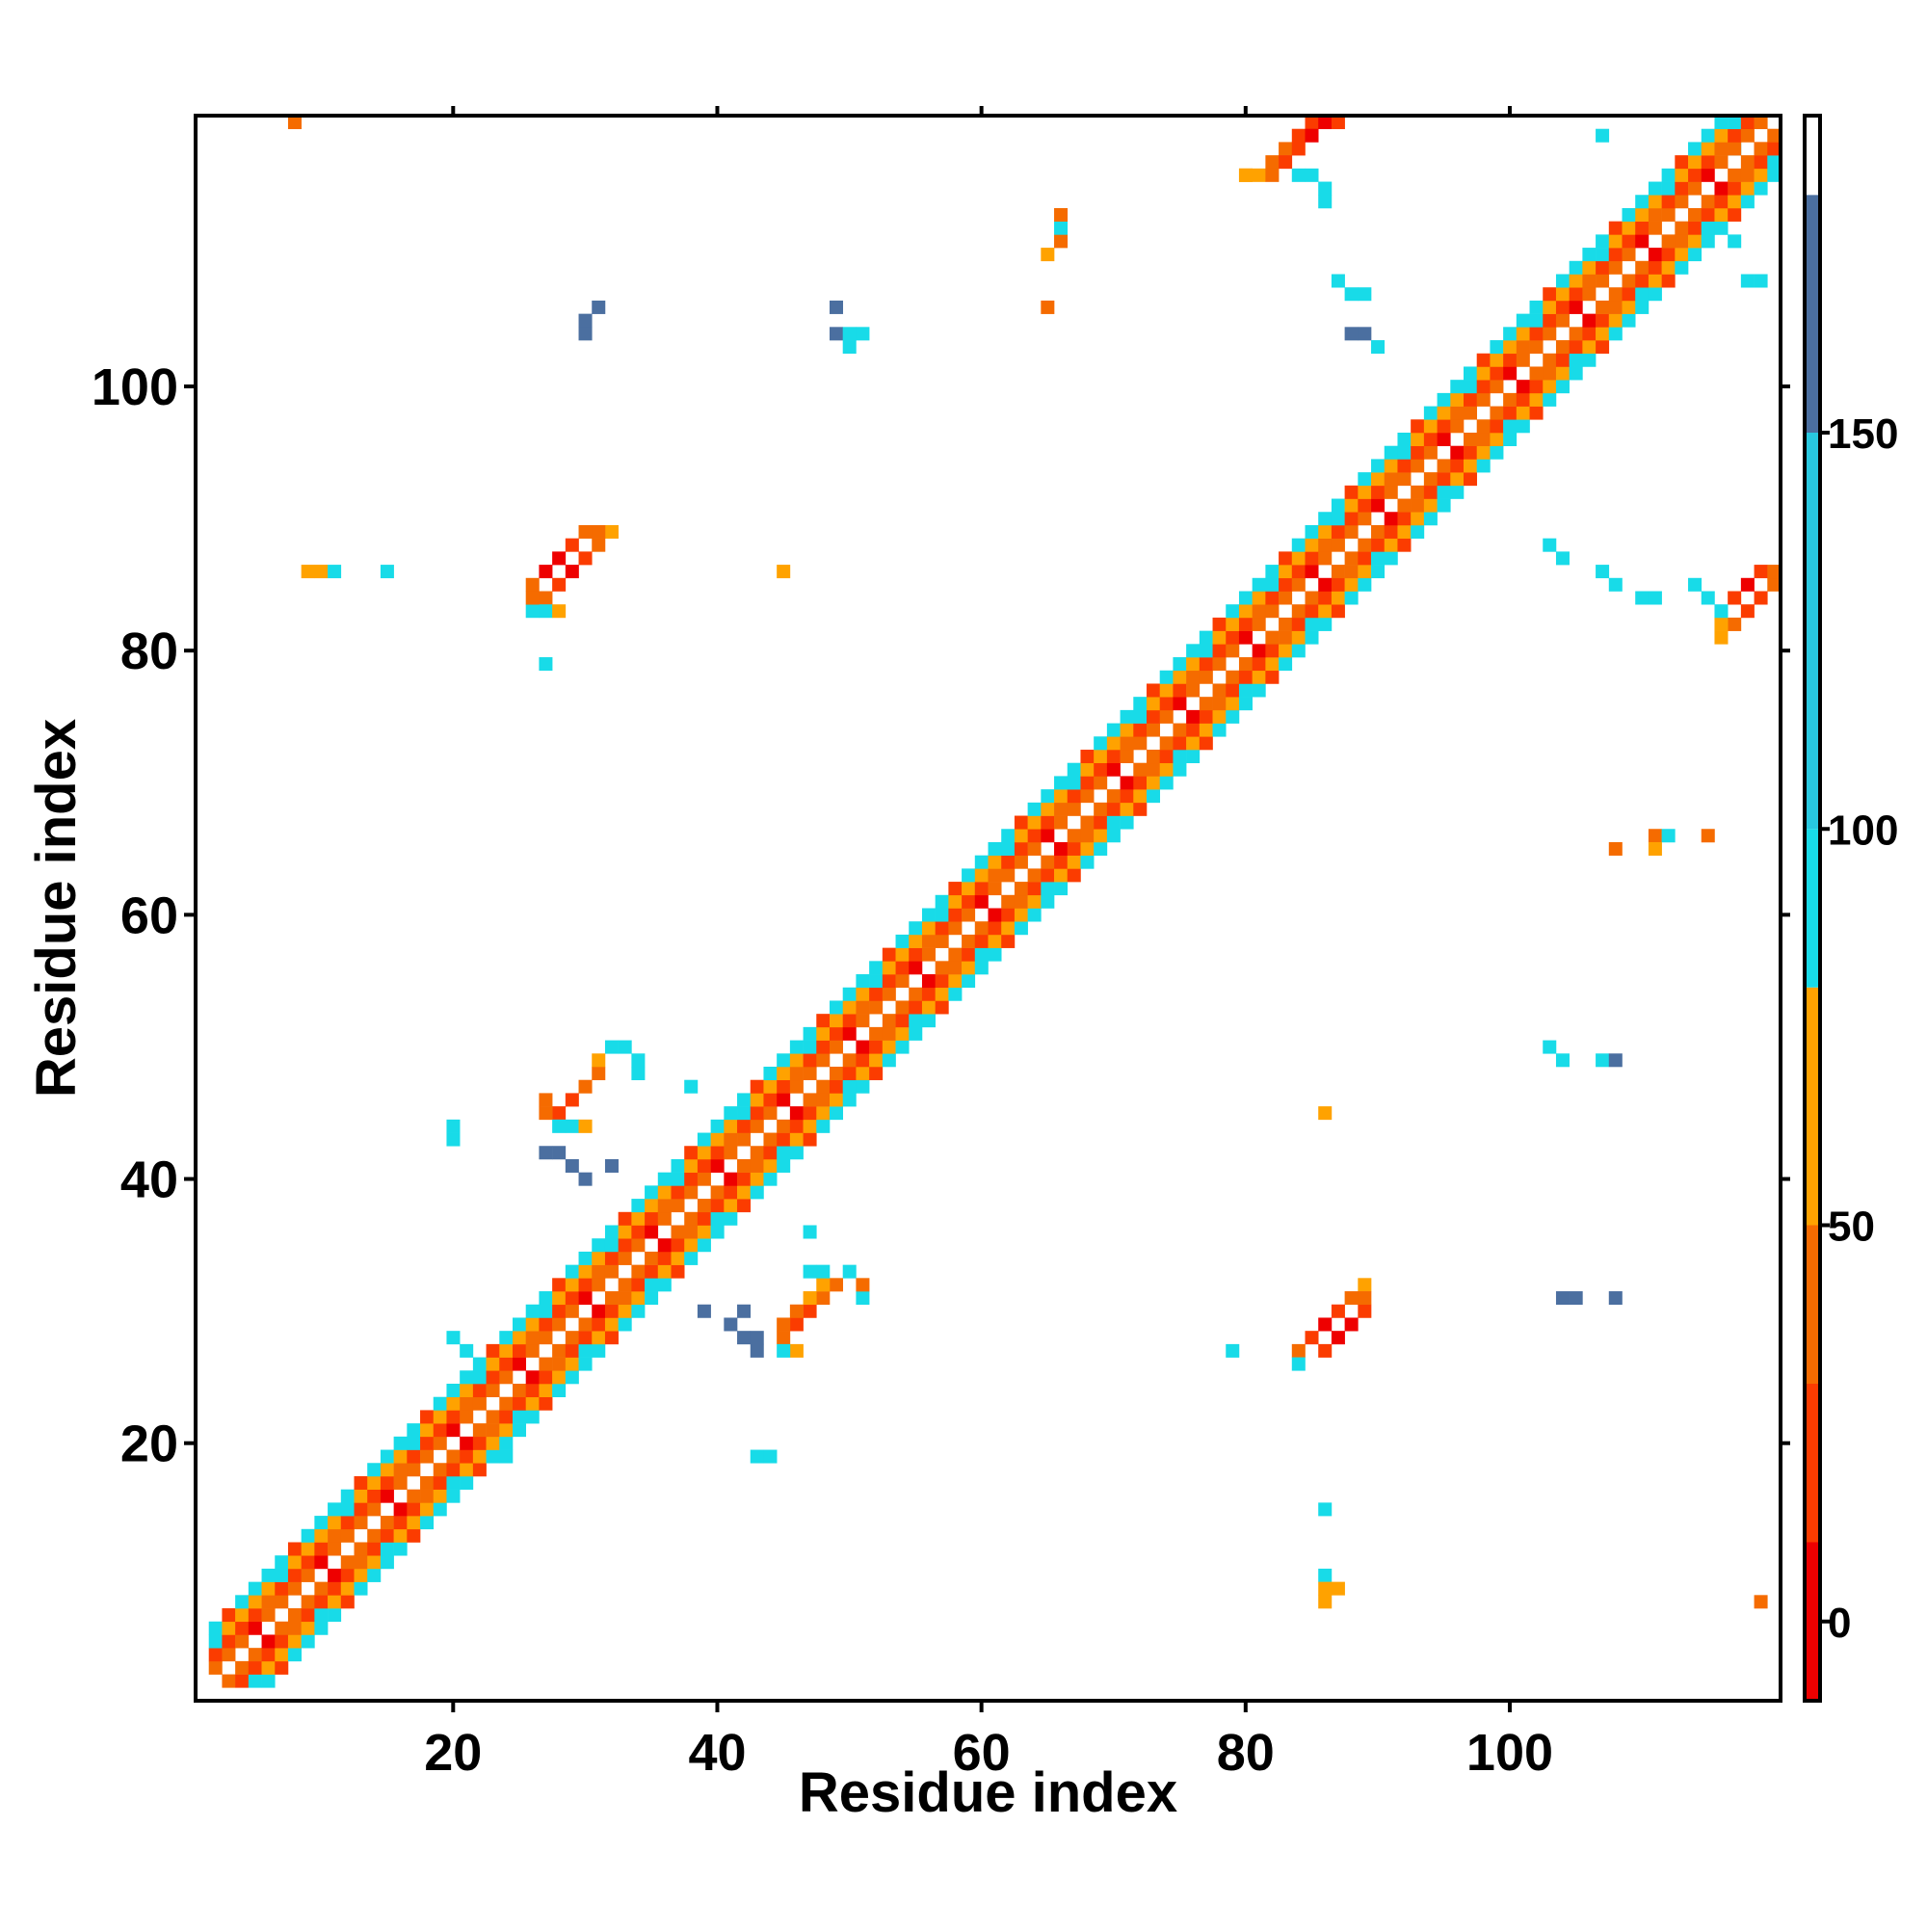  What do you see at coordinates (149, 1444) in the screenshot?
I see `y-tick-label: 20` at bounding box center [149, 1444].